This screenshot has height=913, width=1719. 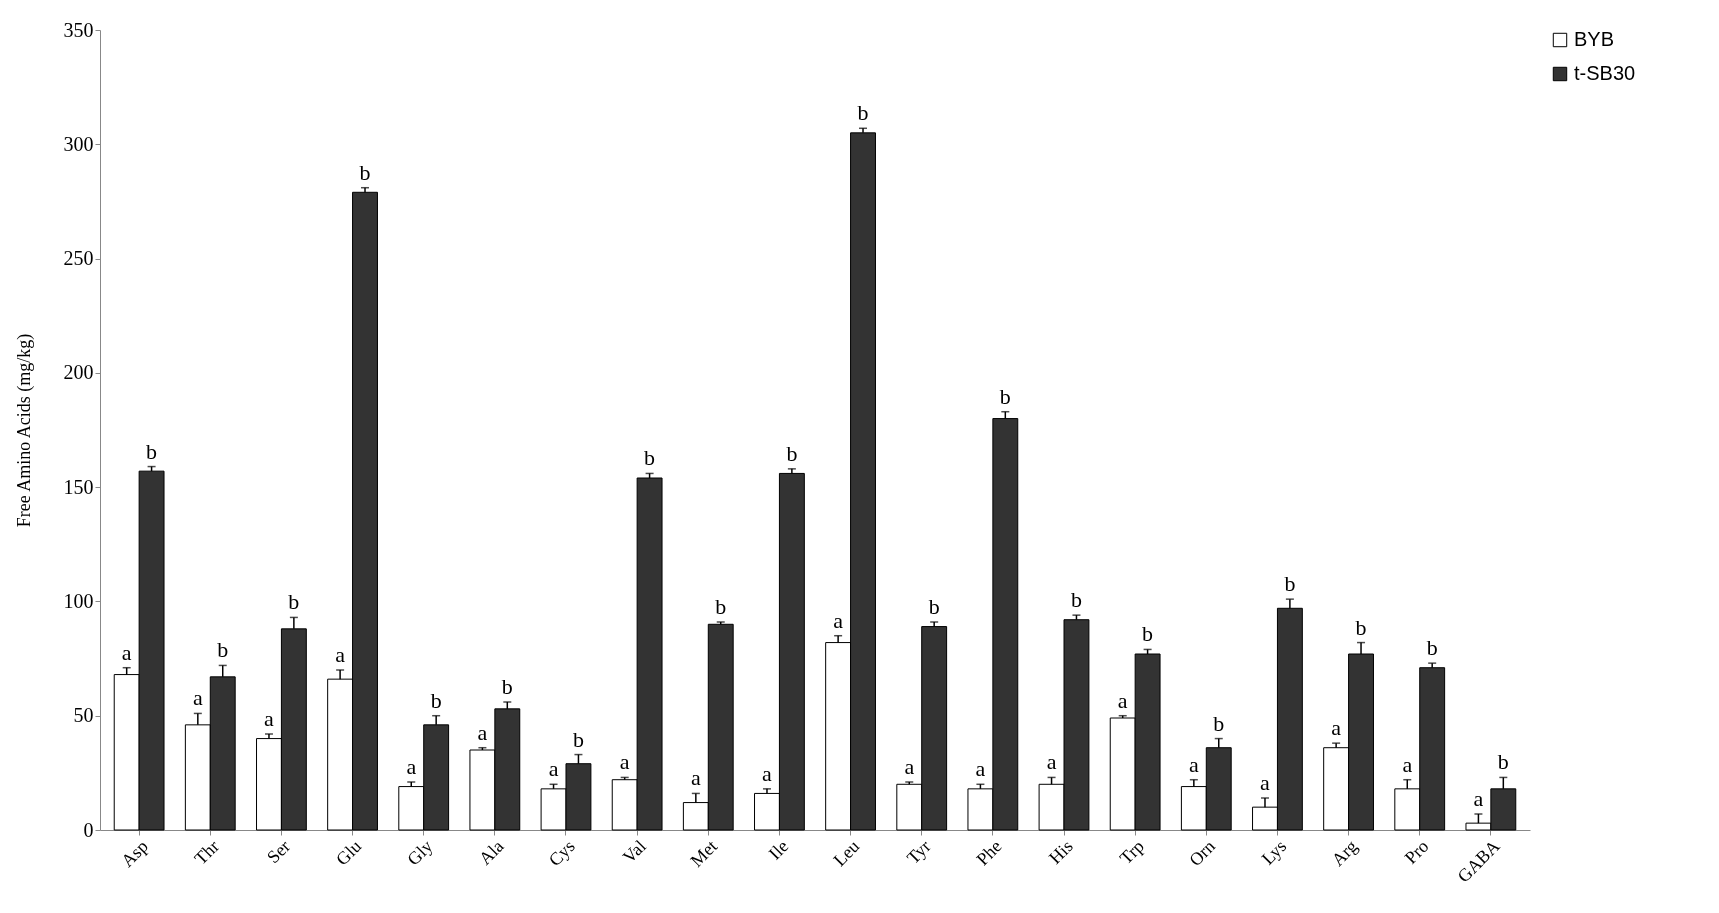 What do you see at coordinates (846, 853) in the screenshot?
I see `x-tick-label: Leu` at bounding box center [846, 853].